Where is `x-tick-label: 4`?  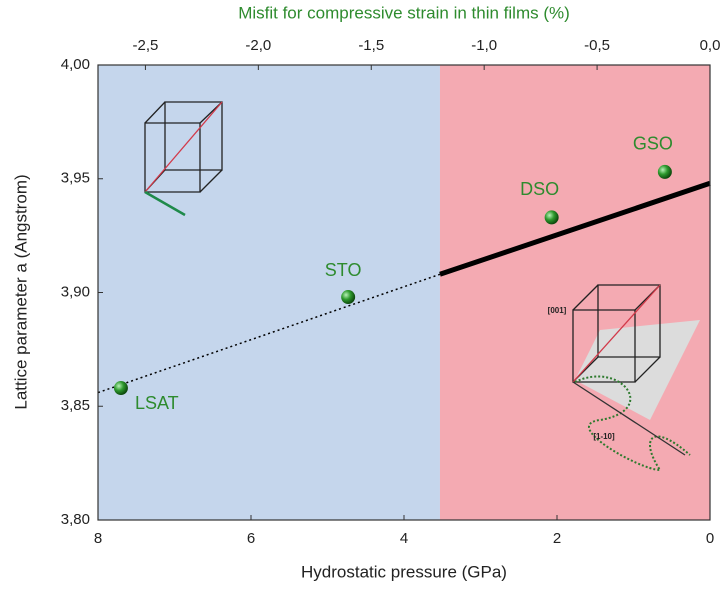
x-tick-label: 4 is located at coordinates (404, 538).